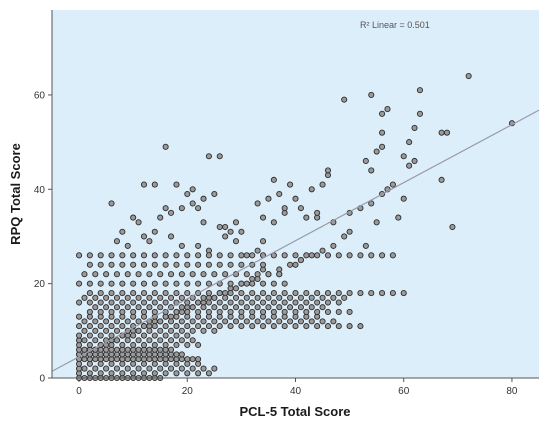 This screenshot has height=425, width=550. I want to click on x-tick-label: 80, so click(512, 391).